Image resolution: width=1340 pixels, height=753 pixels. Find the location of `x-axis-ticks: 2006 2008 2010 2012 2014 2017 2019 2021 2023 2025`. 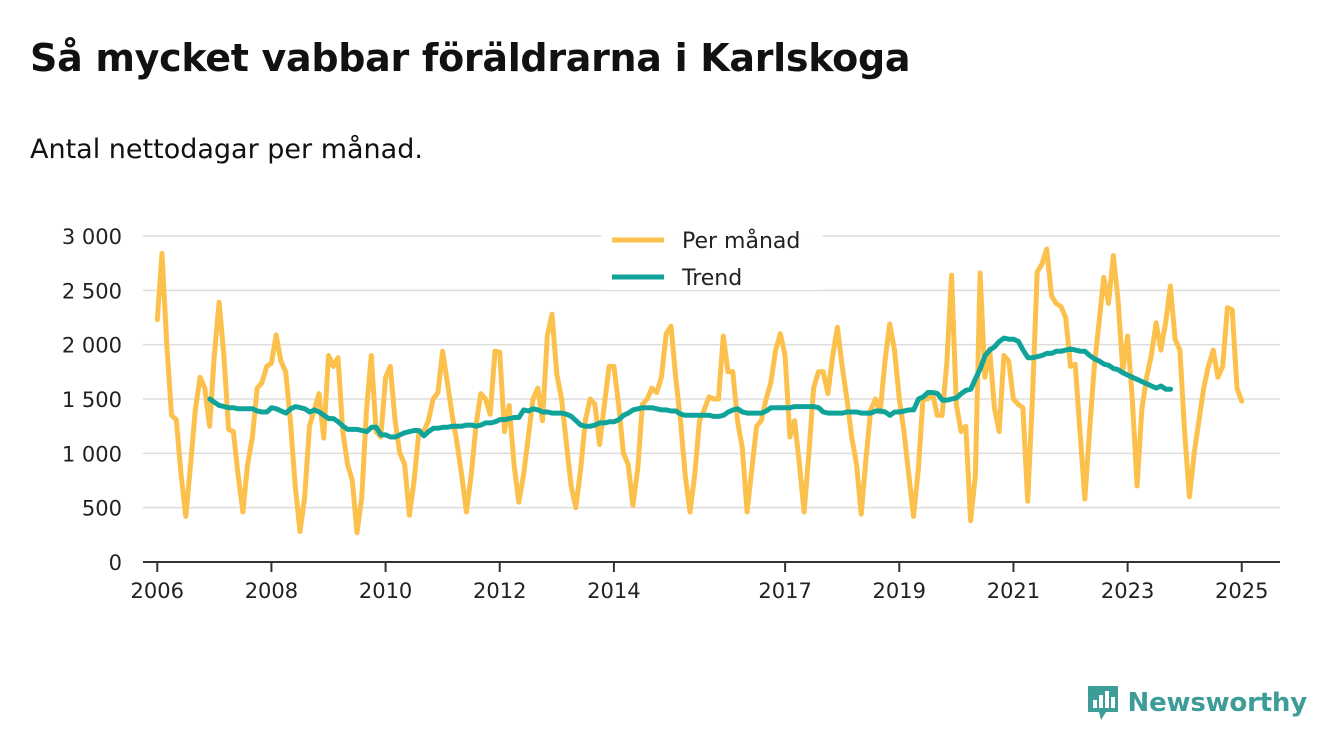

x-axis-ticks: 2006 2008 2010 2012 2014 2017 2019 2021 2023 2025 is located at coordinates (699, 582).